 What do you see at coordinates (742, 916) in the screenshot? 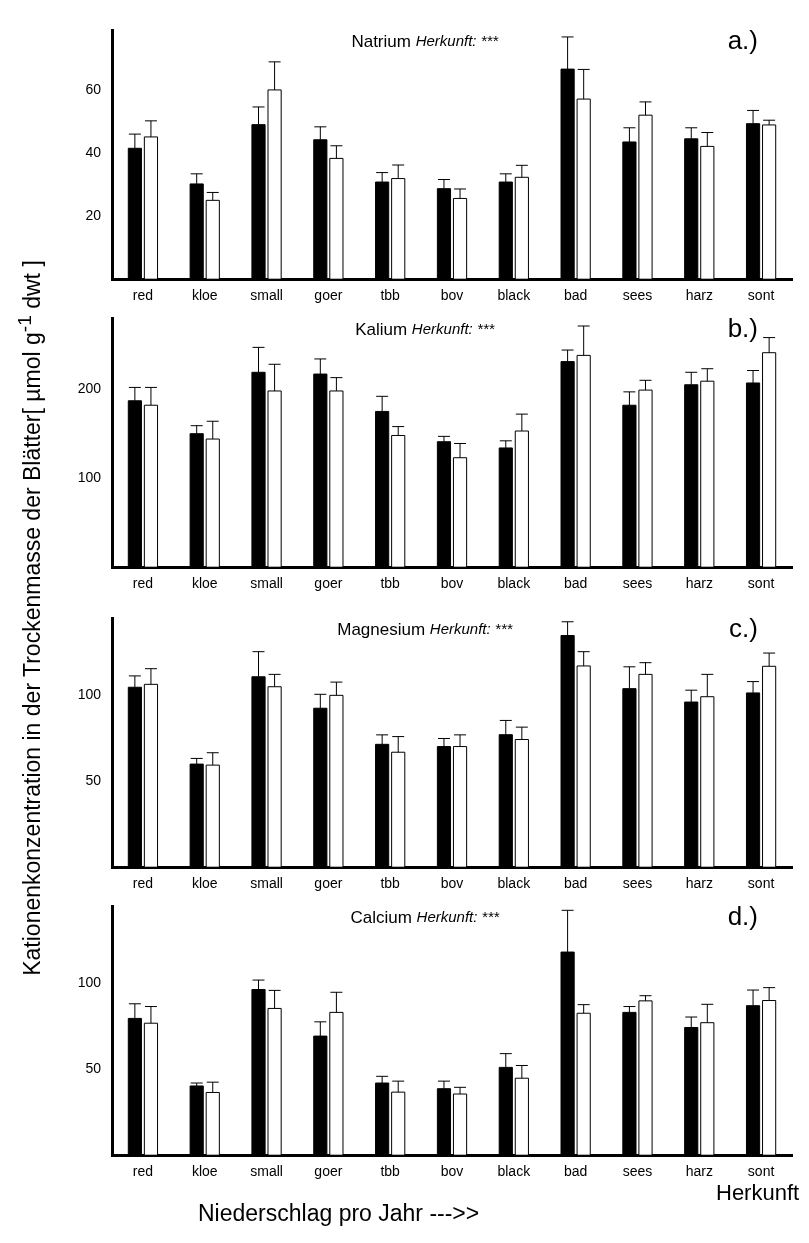
I see `annotation: d.)` at bounding box center [742, 916].